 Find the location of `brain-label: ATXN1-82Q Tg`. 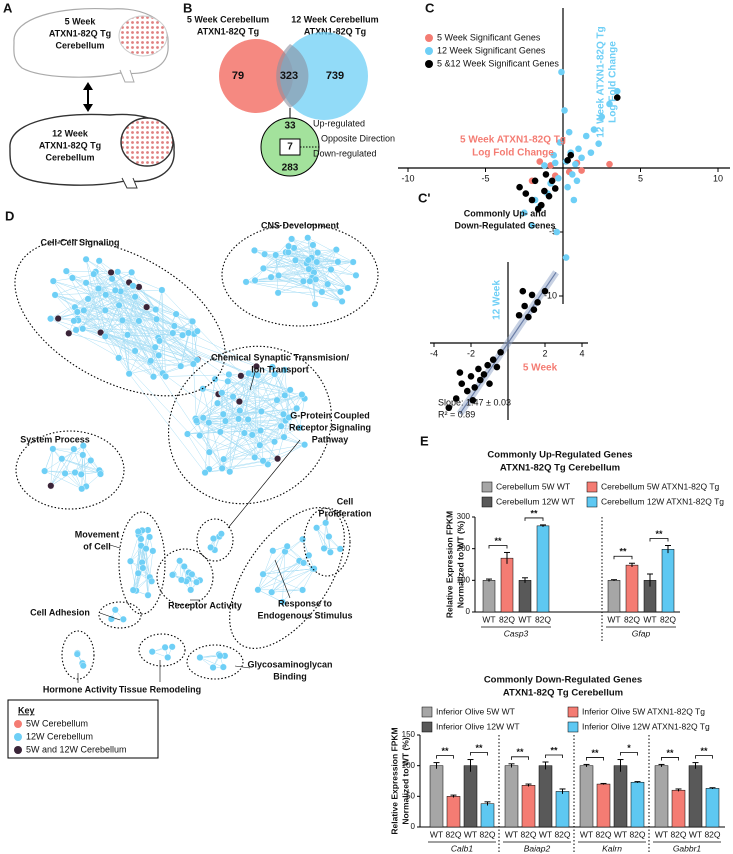

brain-label: ATXN1-82Q Tg is located at coordinates (80, 33).